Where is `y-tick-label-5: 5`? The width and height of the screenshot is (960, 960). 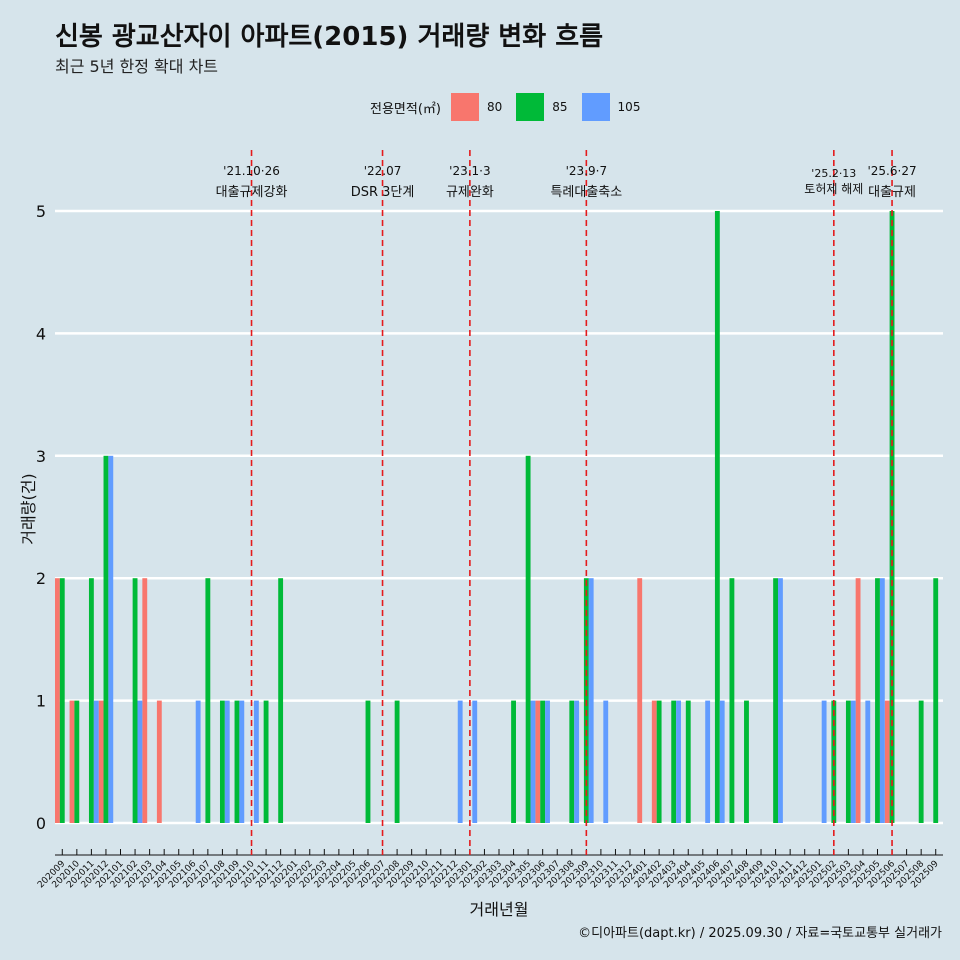
y-tick-label-5: 5 is located at coordinates (41, 211).